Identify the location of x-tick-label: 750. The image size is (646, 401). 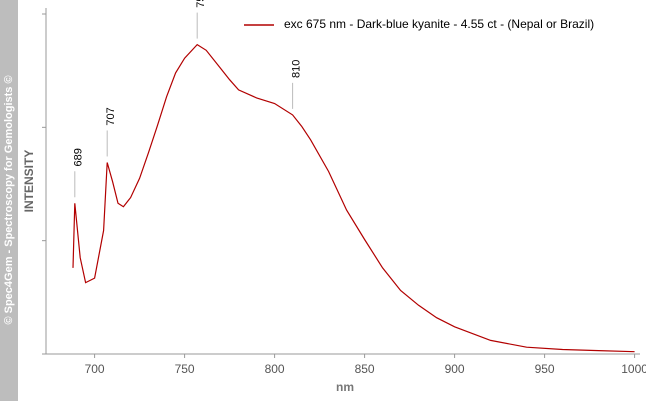
(185, 369).